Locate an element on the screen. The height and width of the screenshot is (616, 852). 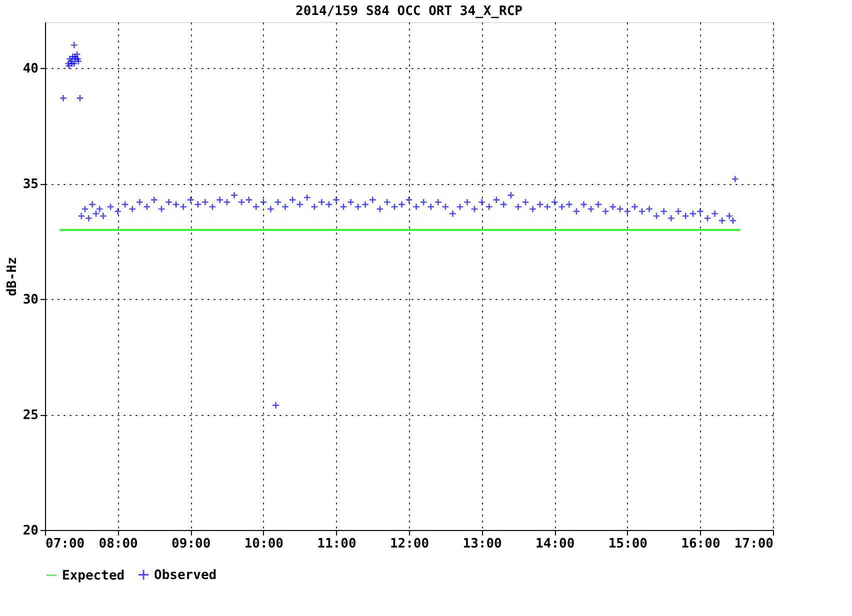
x-tick-label: 10:00 is located at coordinates (264, 544).